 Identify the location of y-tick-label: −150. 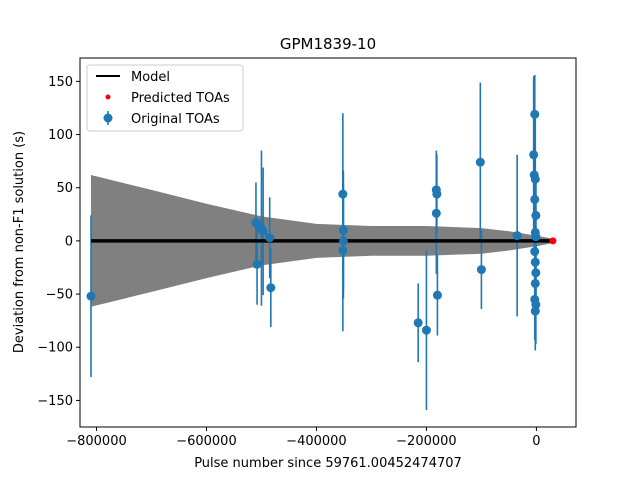
(55, 401).